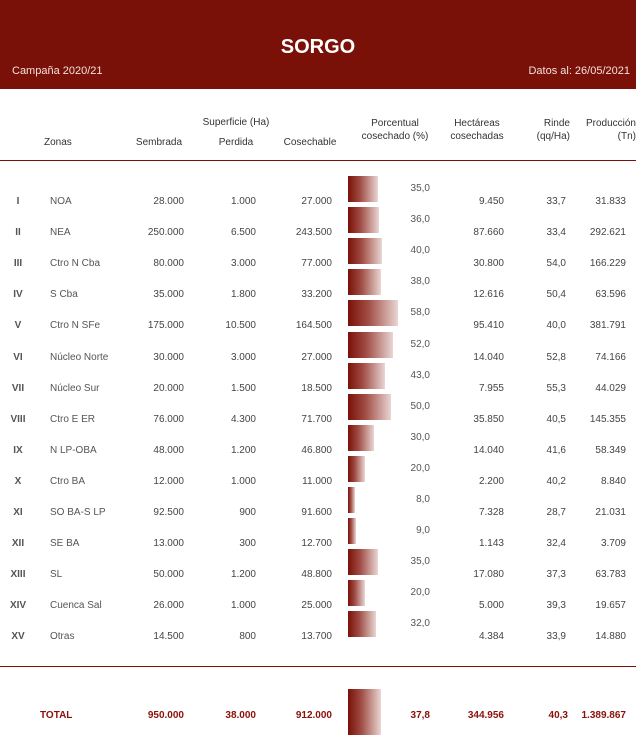  Describe the element at coordinates (18, 606) in the screenshot. I see `zone-number: XIV` at that location.